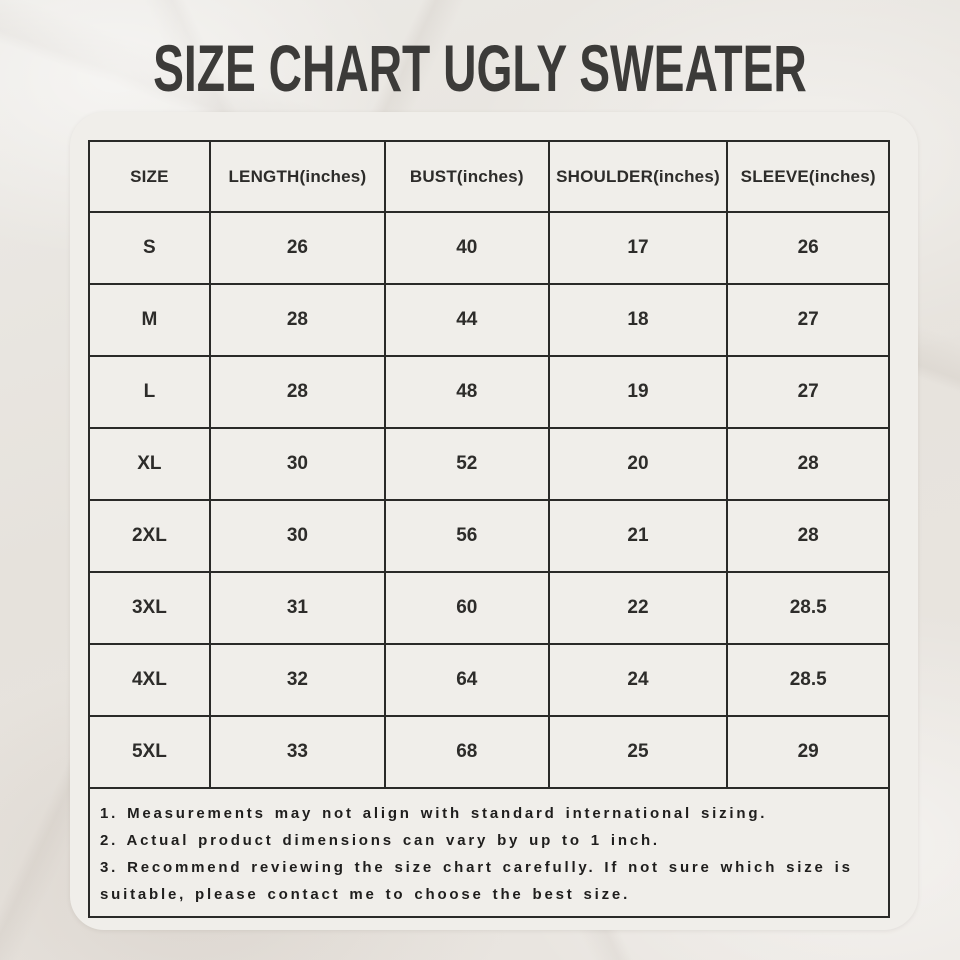  I want to click on size-label: 5XL, so click(149, 752).